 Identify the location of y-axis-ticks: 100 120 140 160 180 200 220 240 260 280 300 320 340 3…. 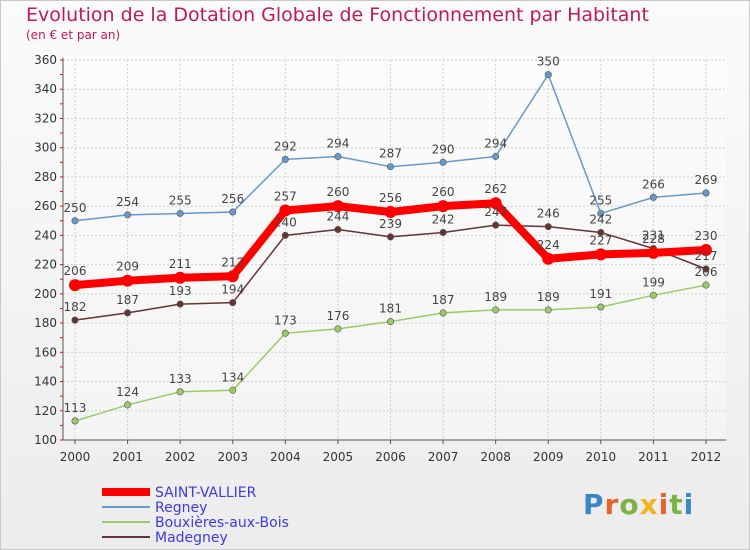
(45, 250).